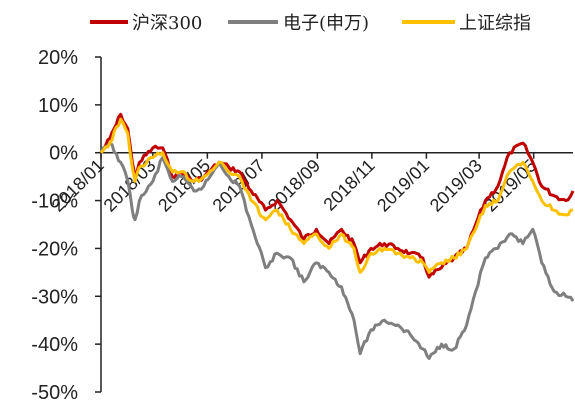  What do you see at coordinates (167, 23) in the screenshot?
I see `legend-label-0: 沪深300` at bounding box center [167, 23].